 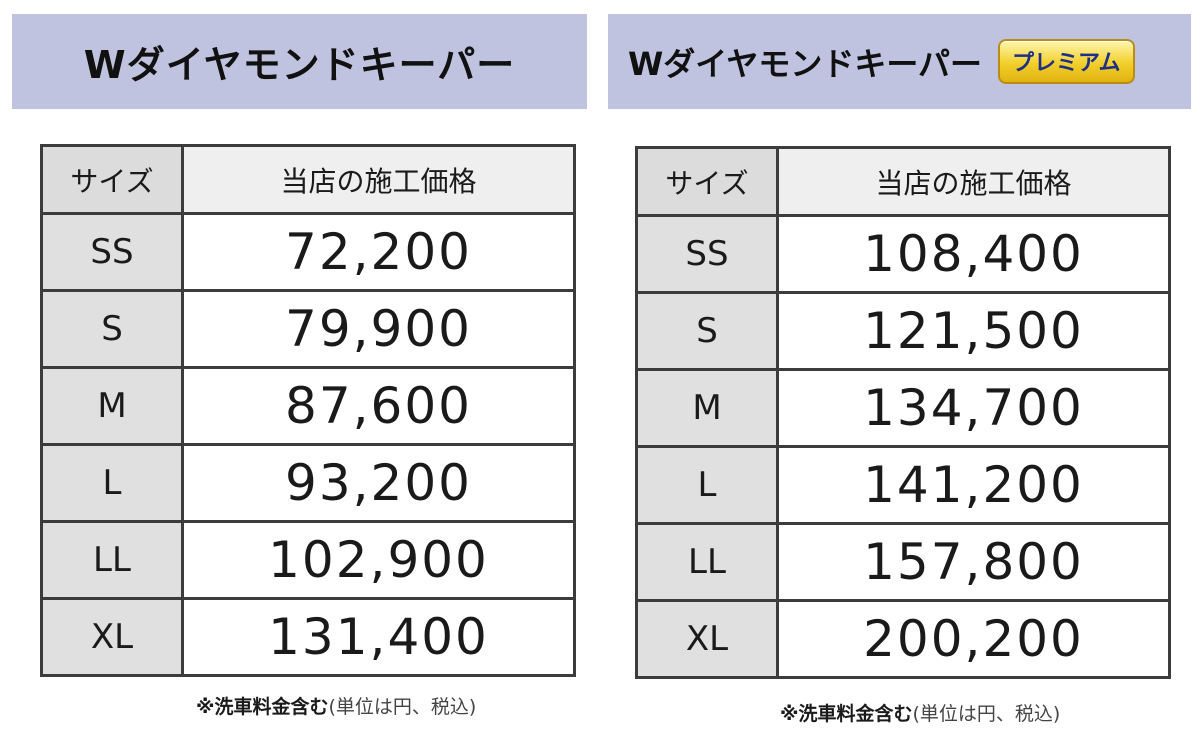 I want to click on price-cell: 93,200, so click(x=378, y=483).